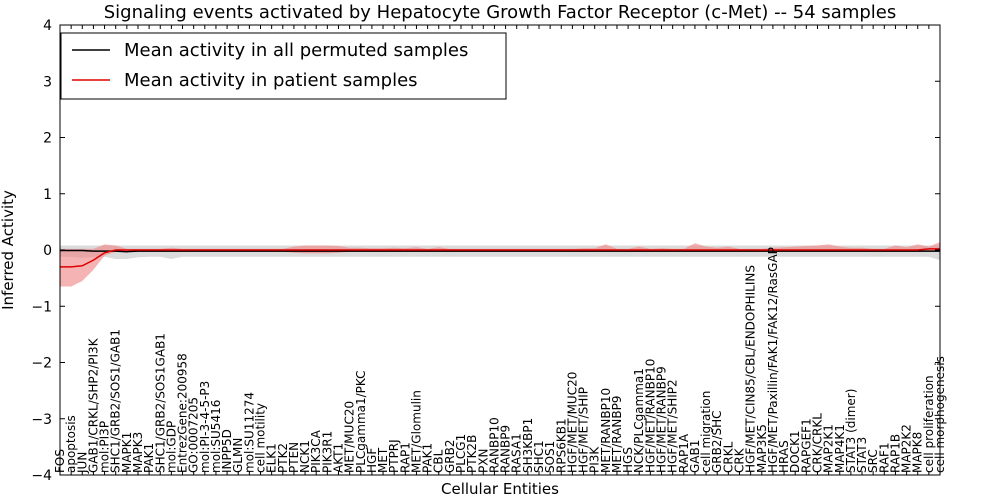  What do you see at coordinates (271, 80) in the screenshot?
I see `legend-label-patient: Mean activity in patient samples` at bounding box center [271, 80].